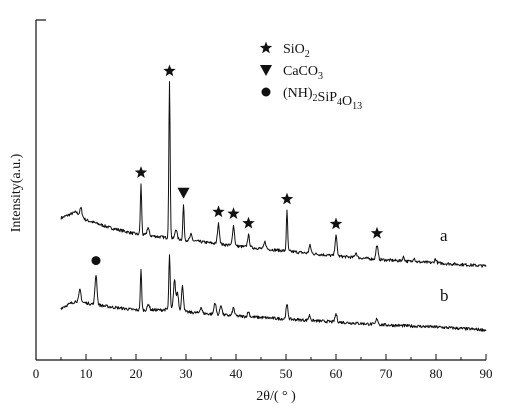 This screenshot has width=513, height=414. What do you see at coordinates (444, 235) in the screenshot?
I see `series-label-a: a` at bounding box center [444, 235].